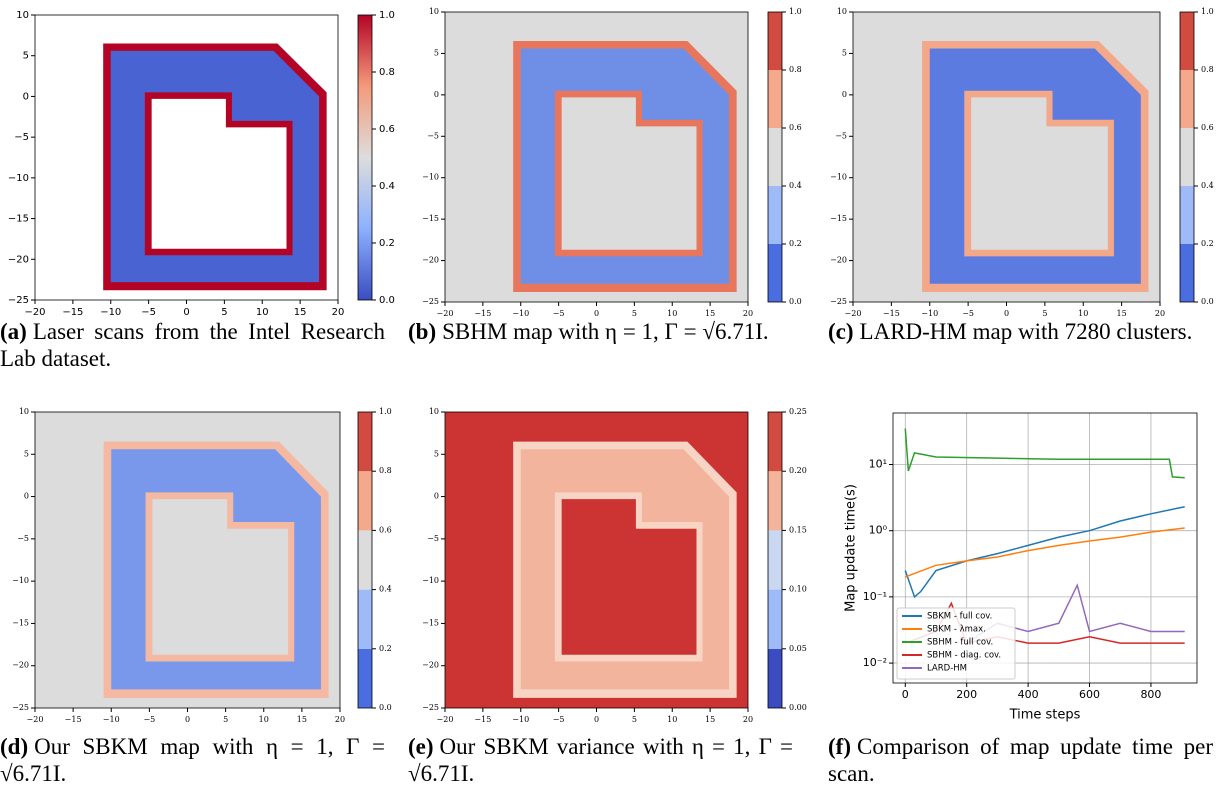  What do you see at coordinates (956, 643) in the screenshot?
I see `legend-box` at bounding box center [956, 643].